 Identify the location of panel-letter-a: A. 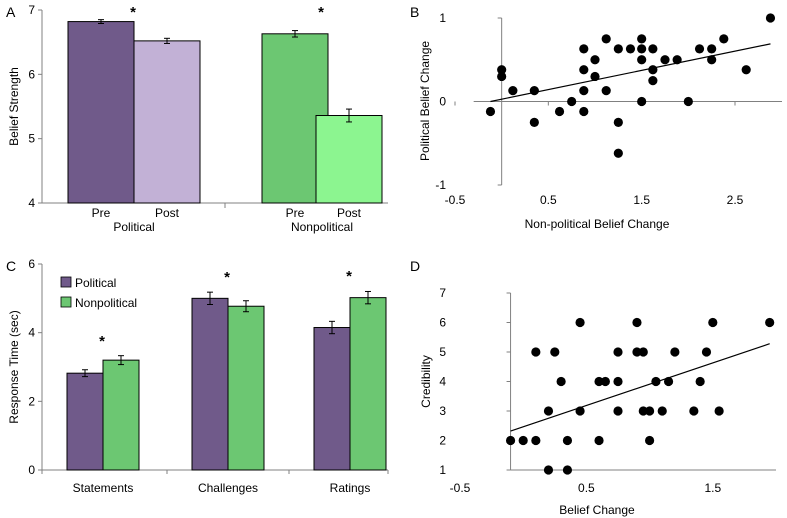
(11, 12).